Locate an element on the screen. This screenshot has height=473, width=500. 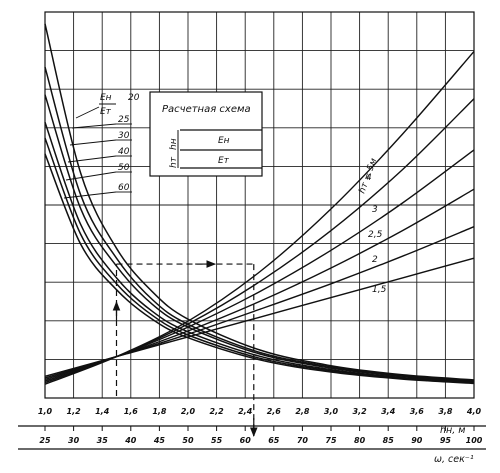
scheme-box is located at coordinates (206, 134).